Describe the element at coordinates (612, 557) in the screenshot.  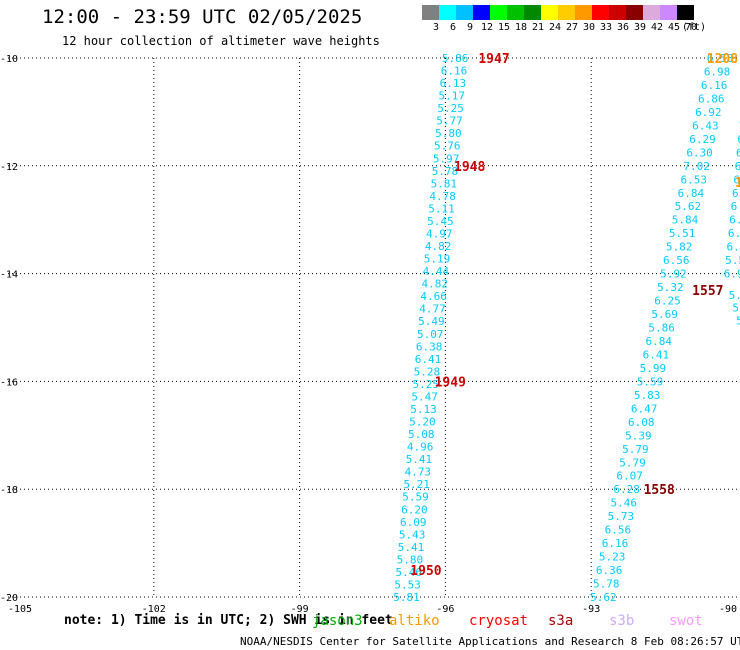
I see `wave-height-value: 5.23` at that location.